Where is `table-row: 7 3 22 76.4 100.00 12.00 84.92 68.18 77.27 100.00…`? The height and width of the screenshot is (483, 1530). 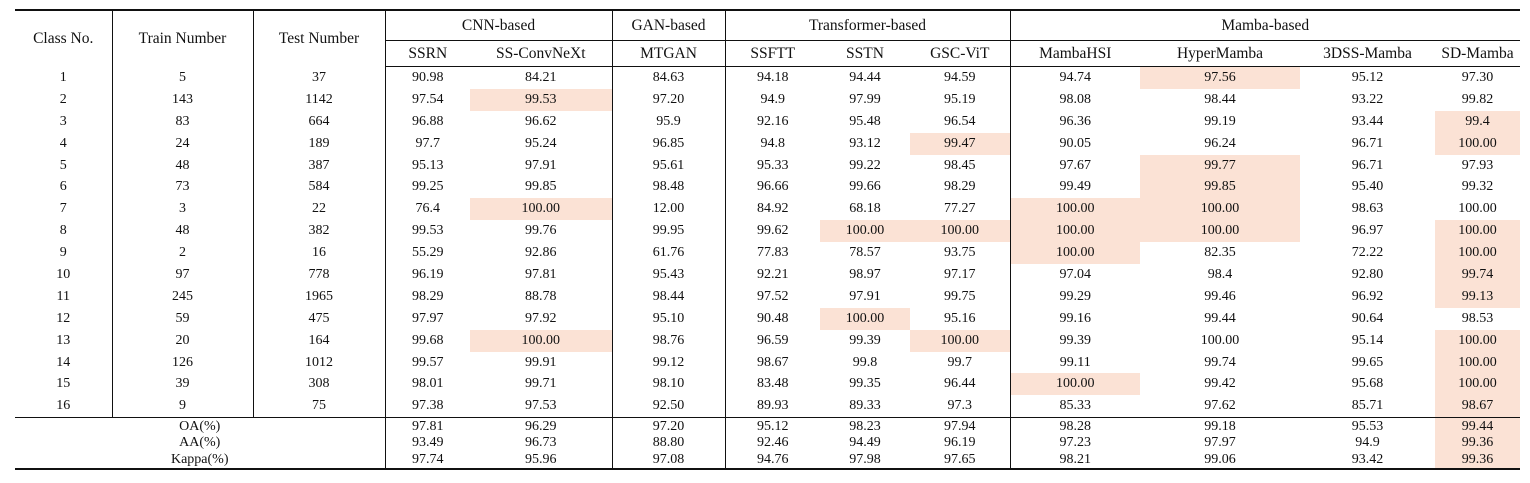 table-row: 7 3 22 76.4 100.00 12.00 84.92 68.18 77.27 100.00… is located at coordinates (767, 209).